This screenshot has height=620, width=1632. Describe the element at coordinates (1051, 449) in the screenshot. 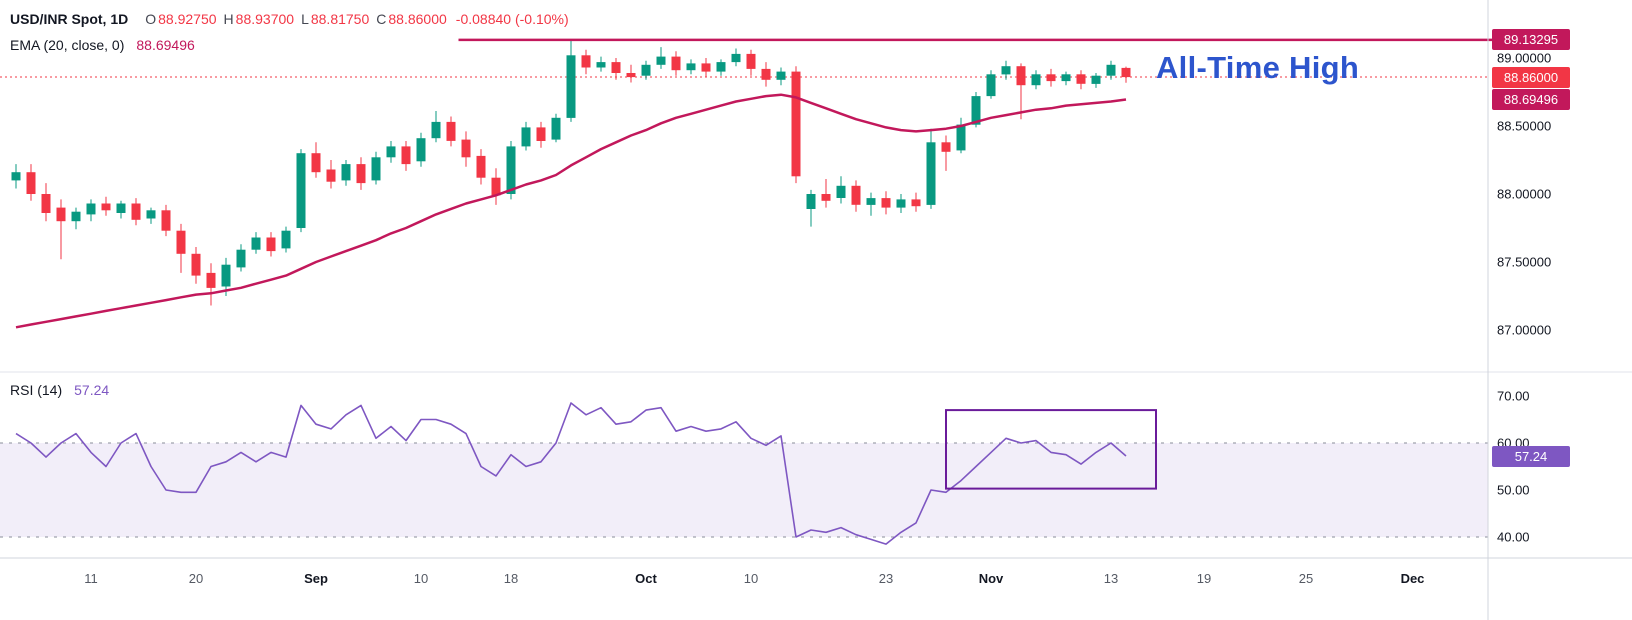

I see `rsi-box-drawing` at that location.